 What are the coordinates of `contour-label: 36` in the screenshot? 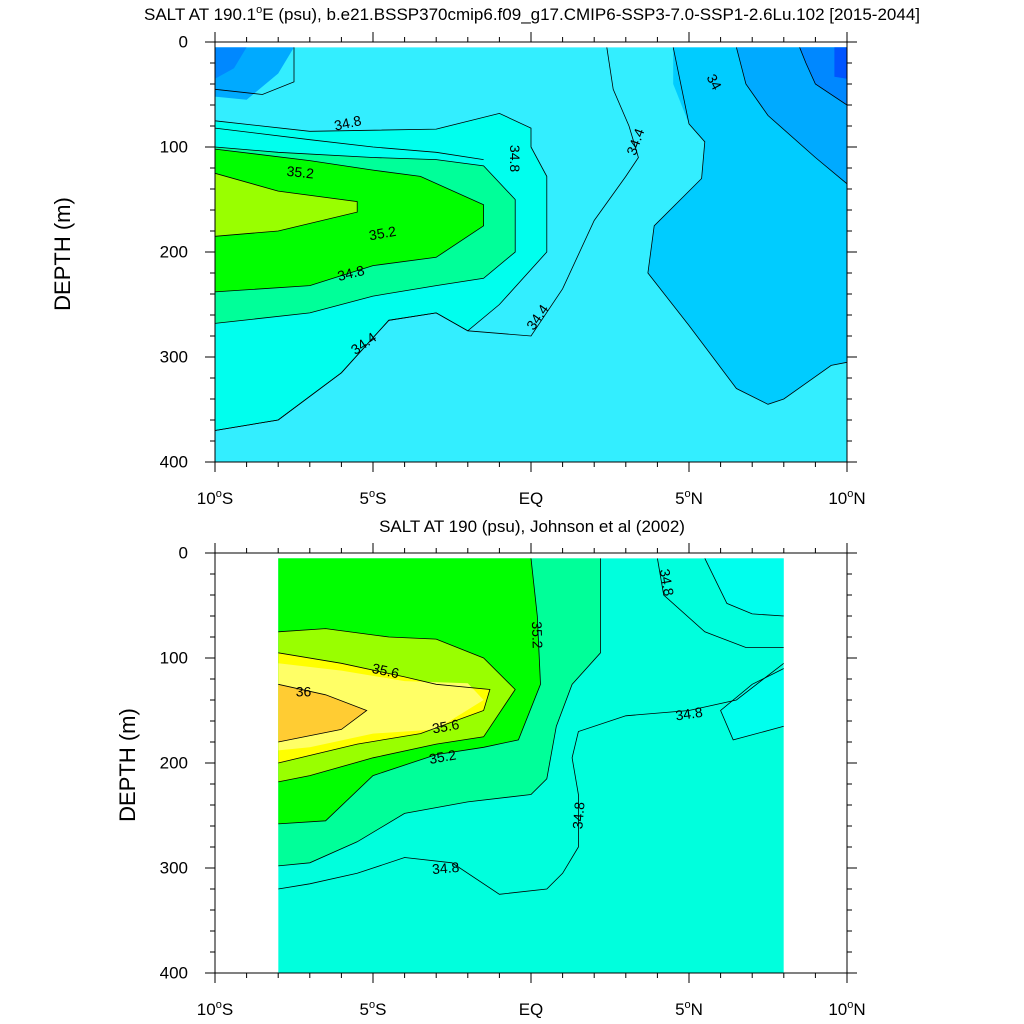 It's located at (304, 692).